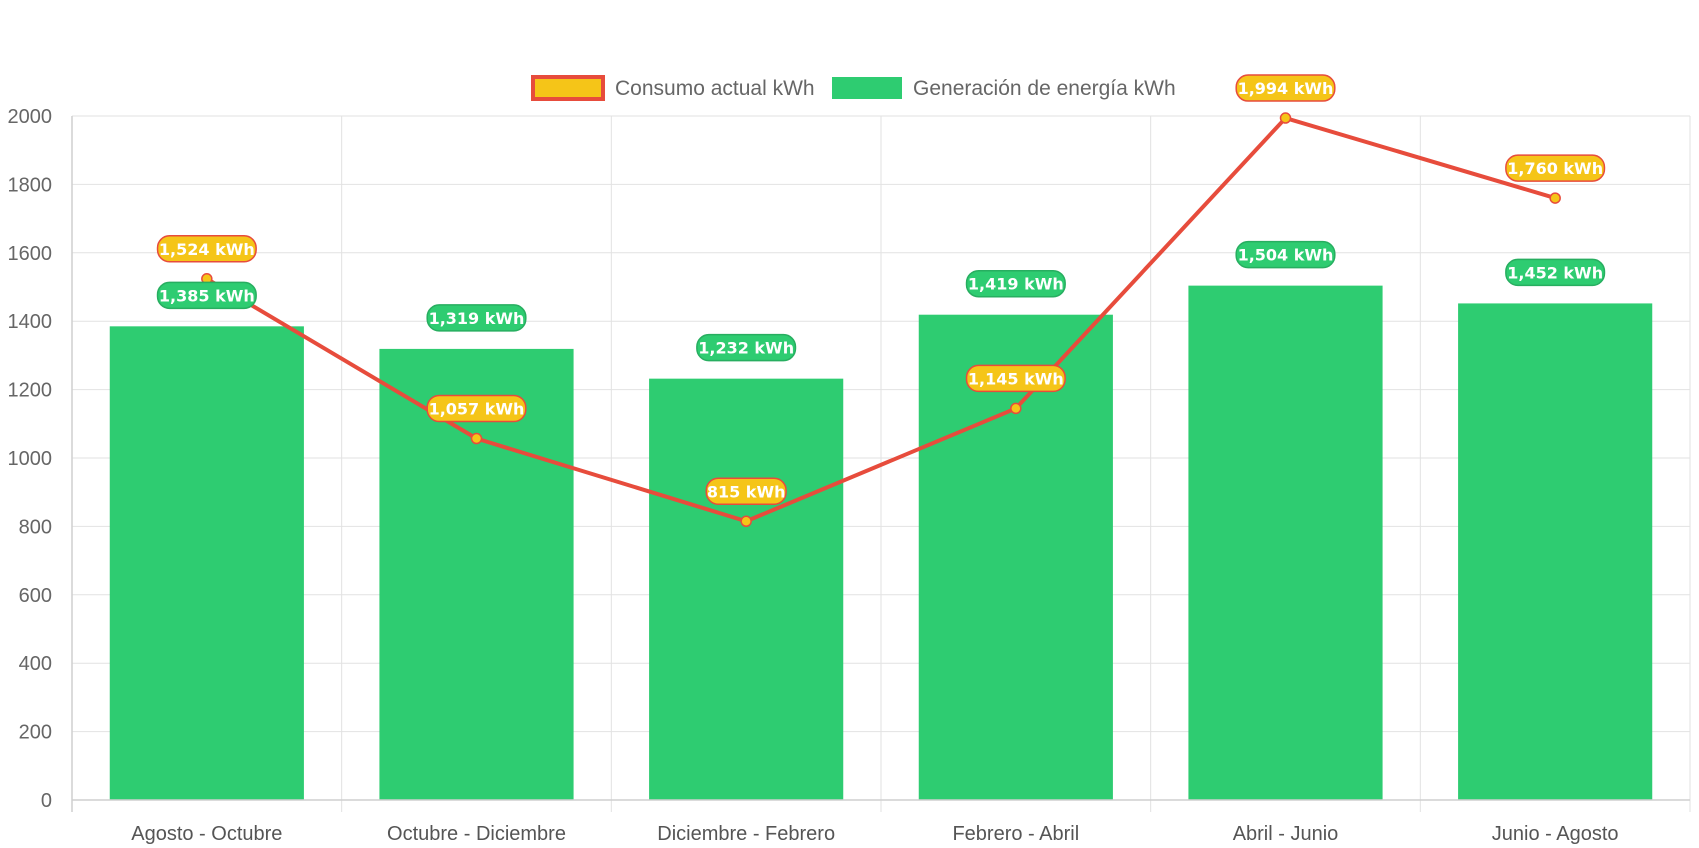  I want to click on y-tick-label: 2000, so click(30, 117).